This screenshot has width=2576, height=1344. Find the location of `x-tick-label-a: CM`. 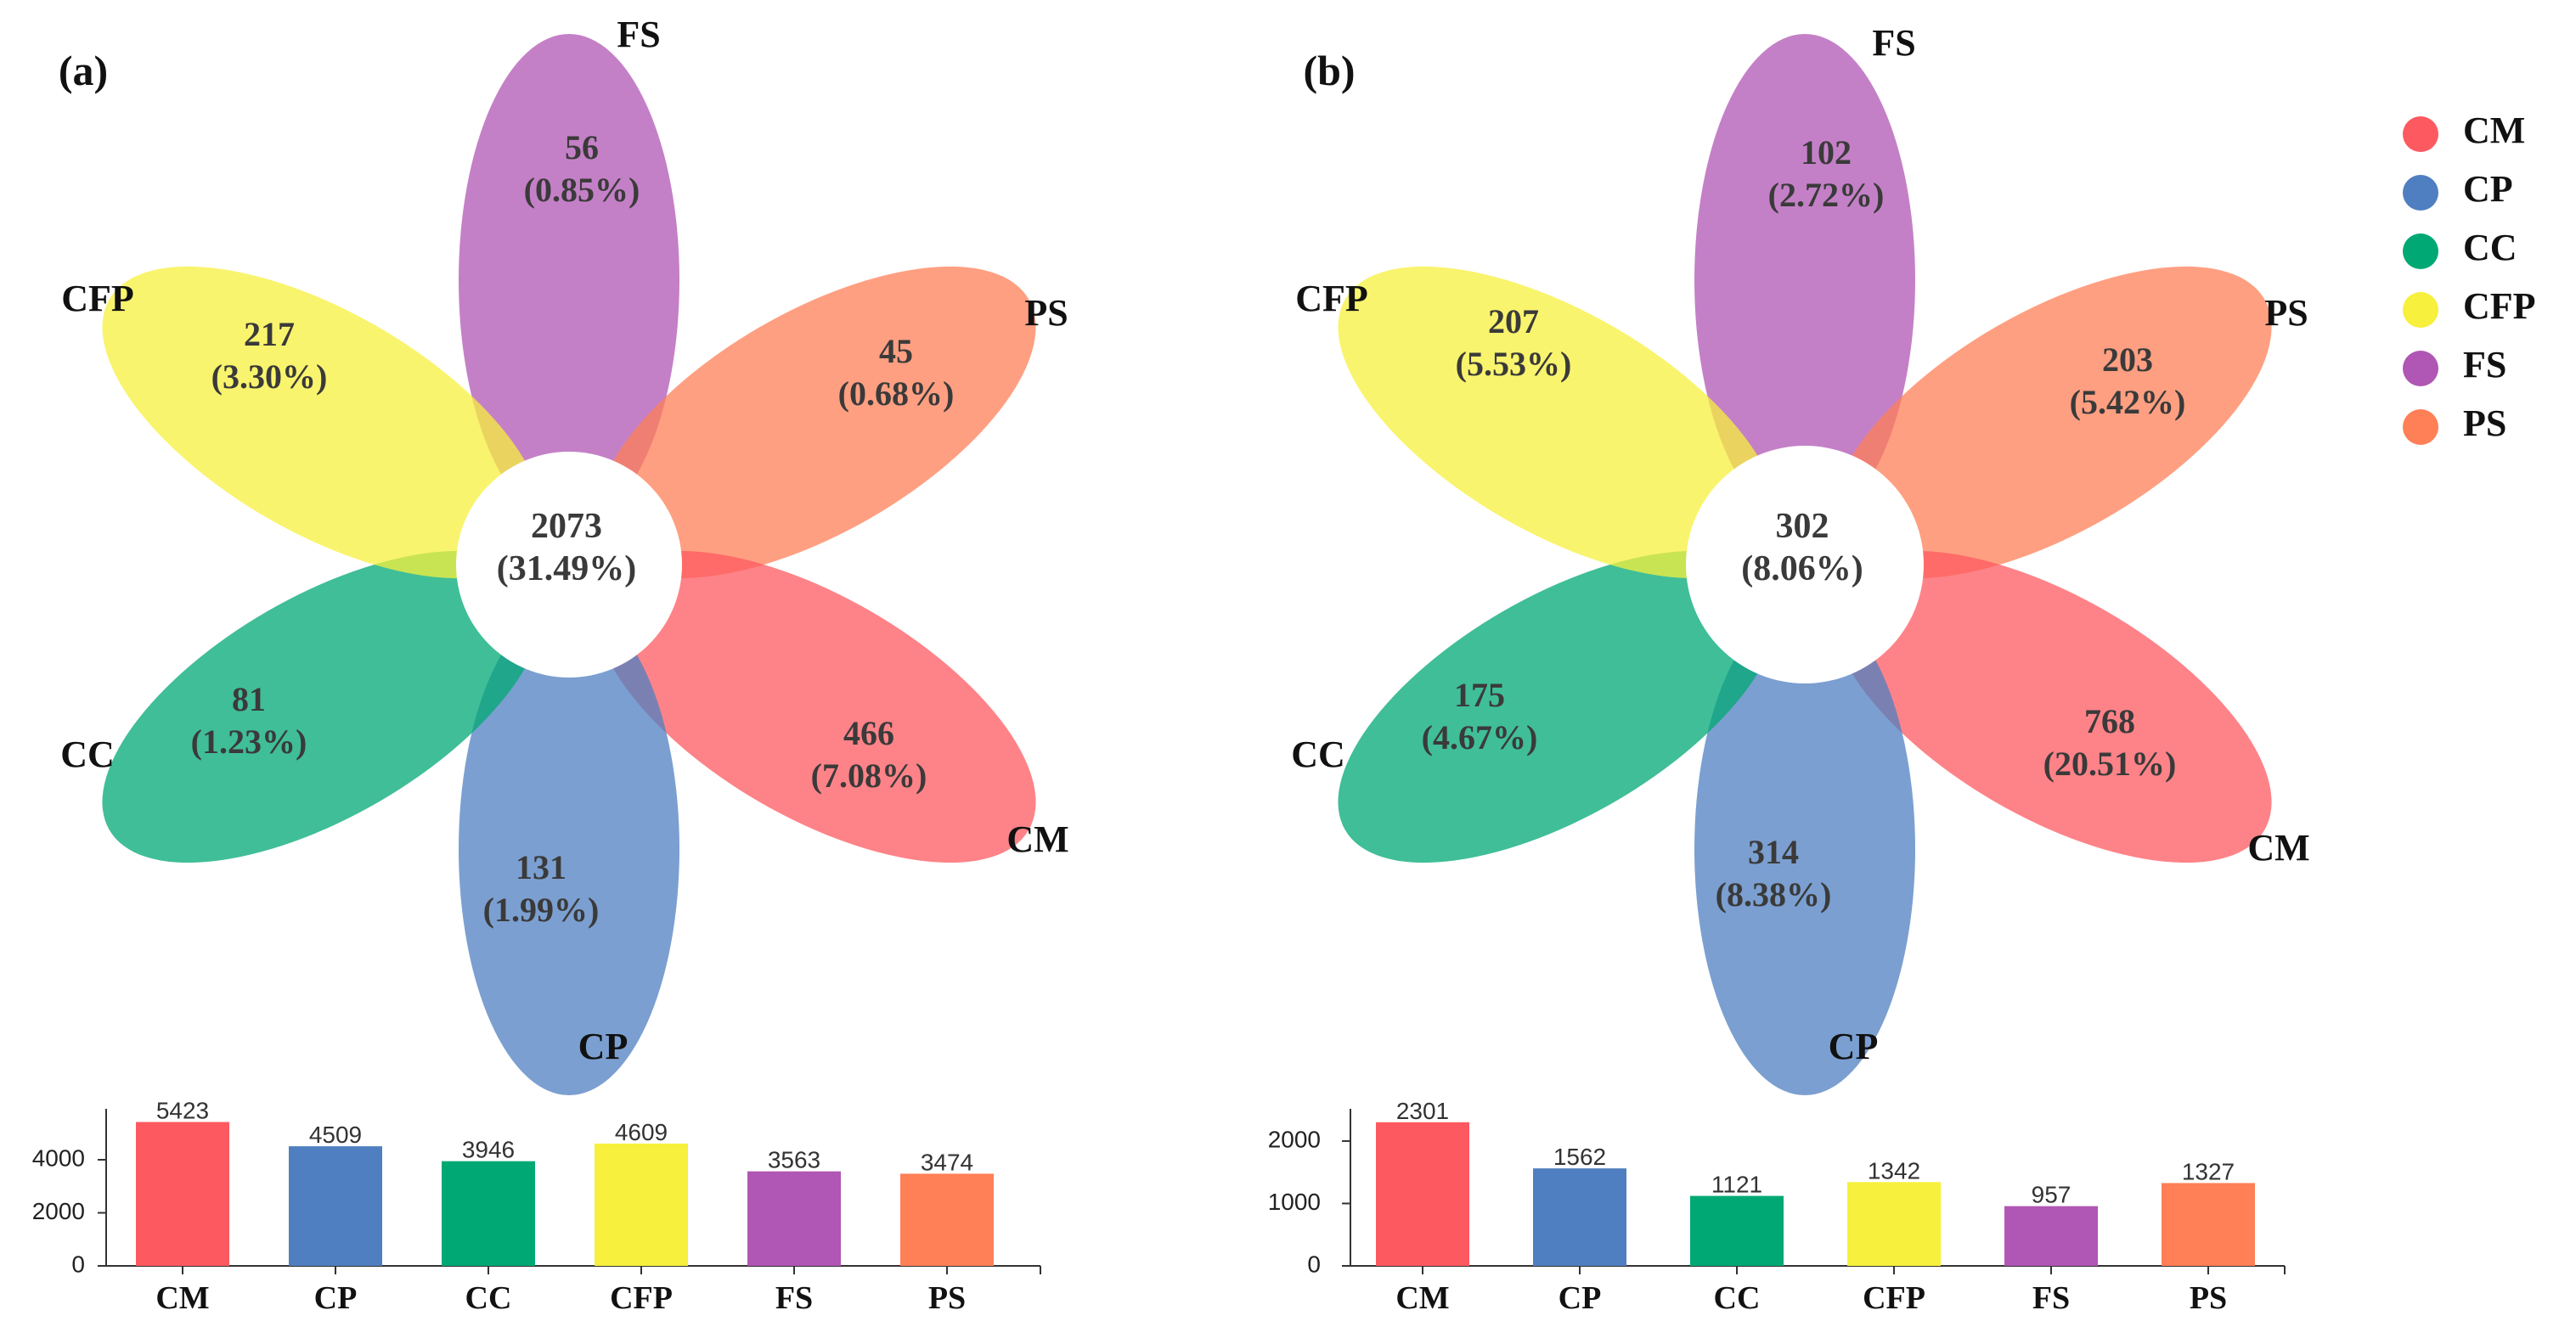

x-tick-label-a: CM is located at coordinates (182, 1298).